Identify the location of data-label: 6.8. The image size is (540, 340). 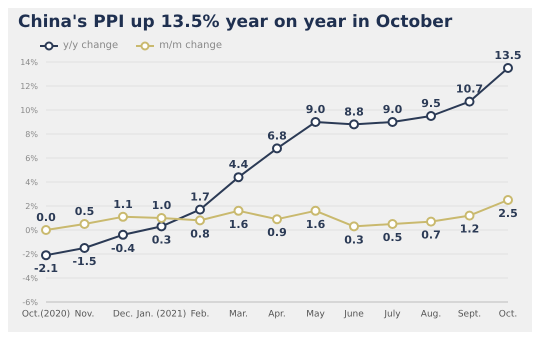
(277, 135).